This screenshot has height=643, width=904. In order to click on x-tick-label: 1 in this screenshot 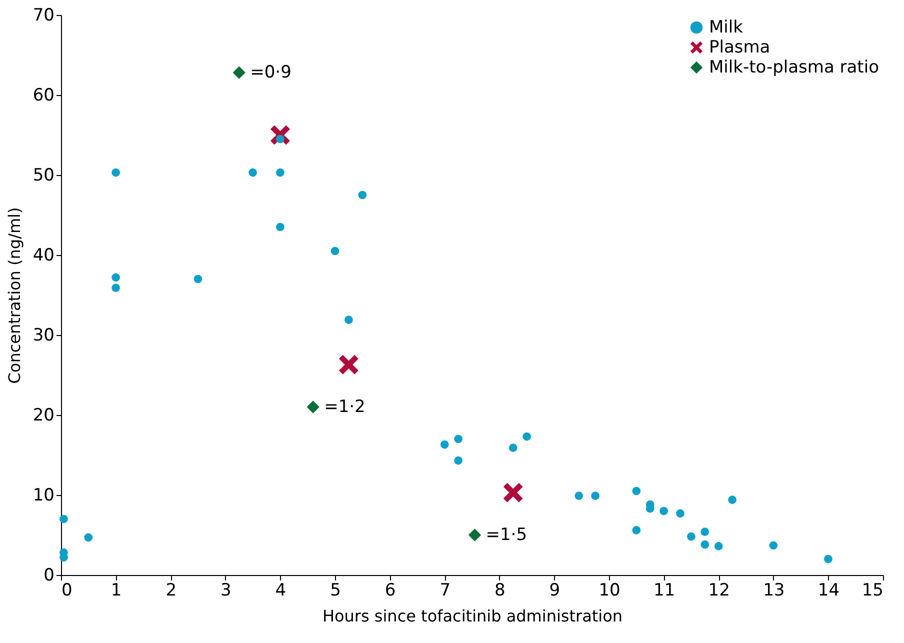, I will do `click(116, 590)`.